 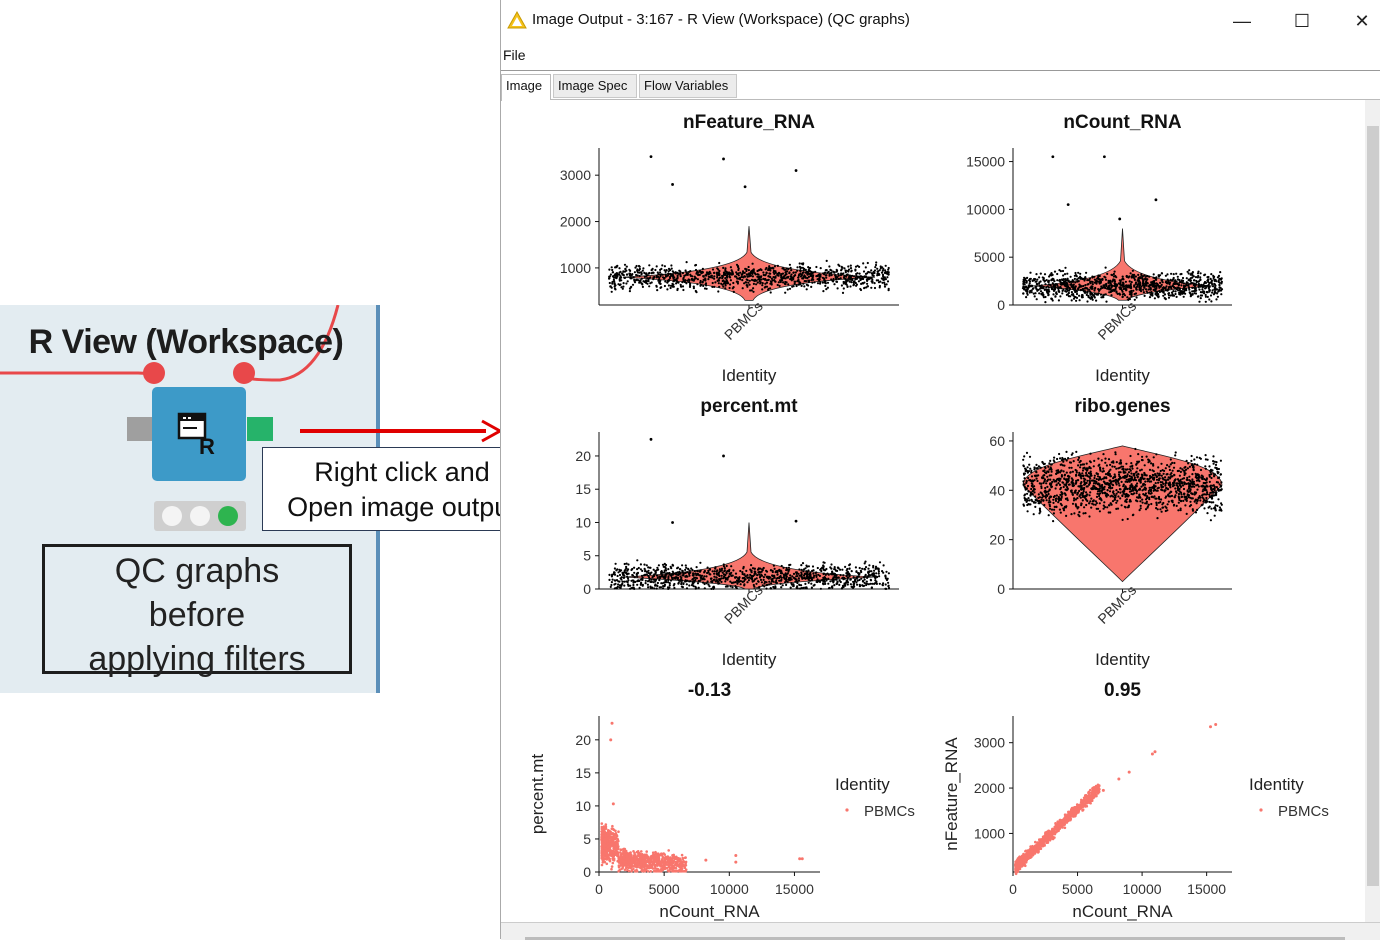 What do you see at coordinates (1359, 21) in the screenshot?
I see `close-button: ✕` at bounding box center [1359, 21].